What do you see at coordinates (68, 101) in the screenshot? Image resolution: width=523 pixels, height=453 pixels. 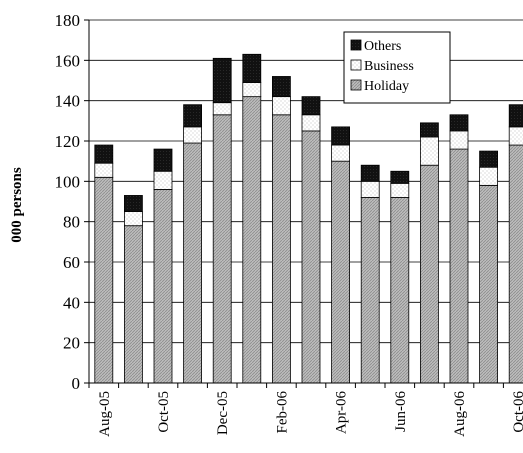 I see `y-tick-label: 140` at bounding box center [68, 101].